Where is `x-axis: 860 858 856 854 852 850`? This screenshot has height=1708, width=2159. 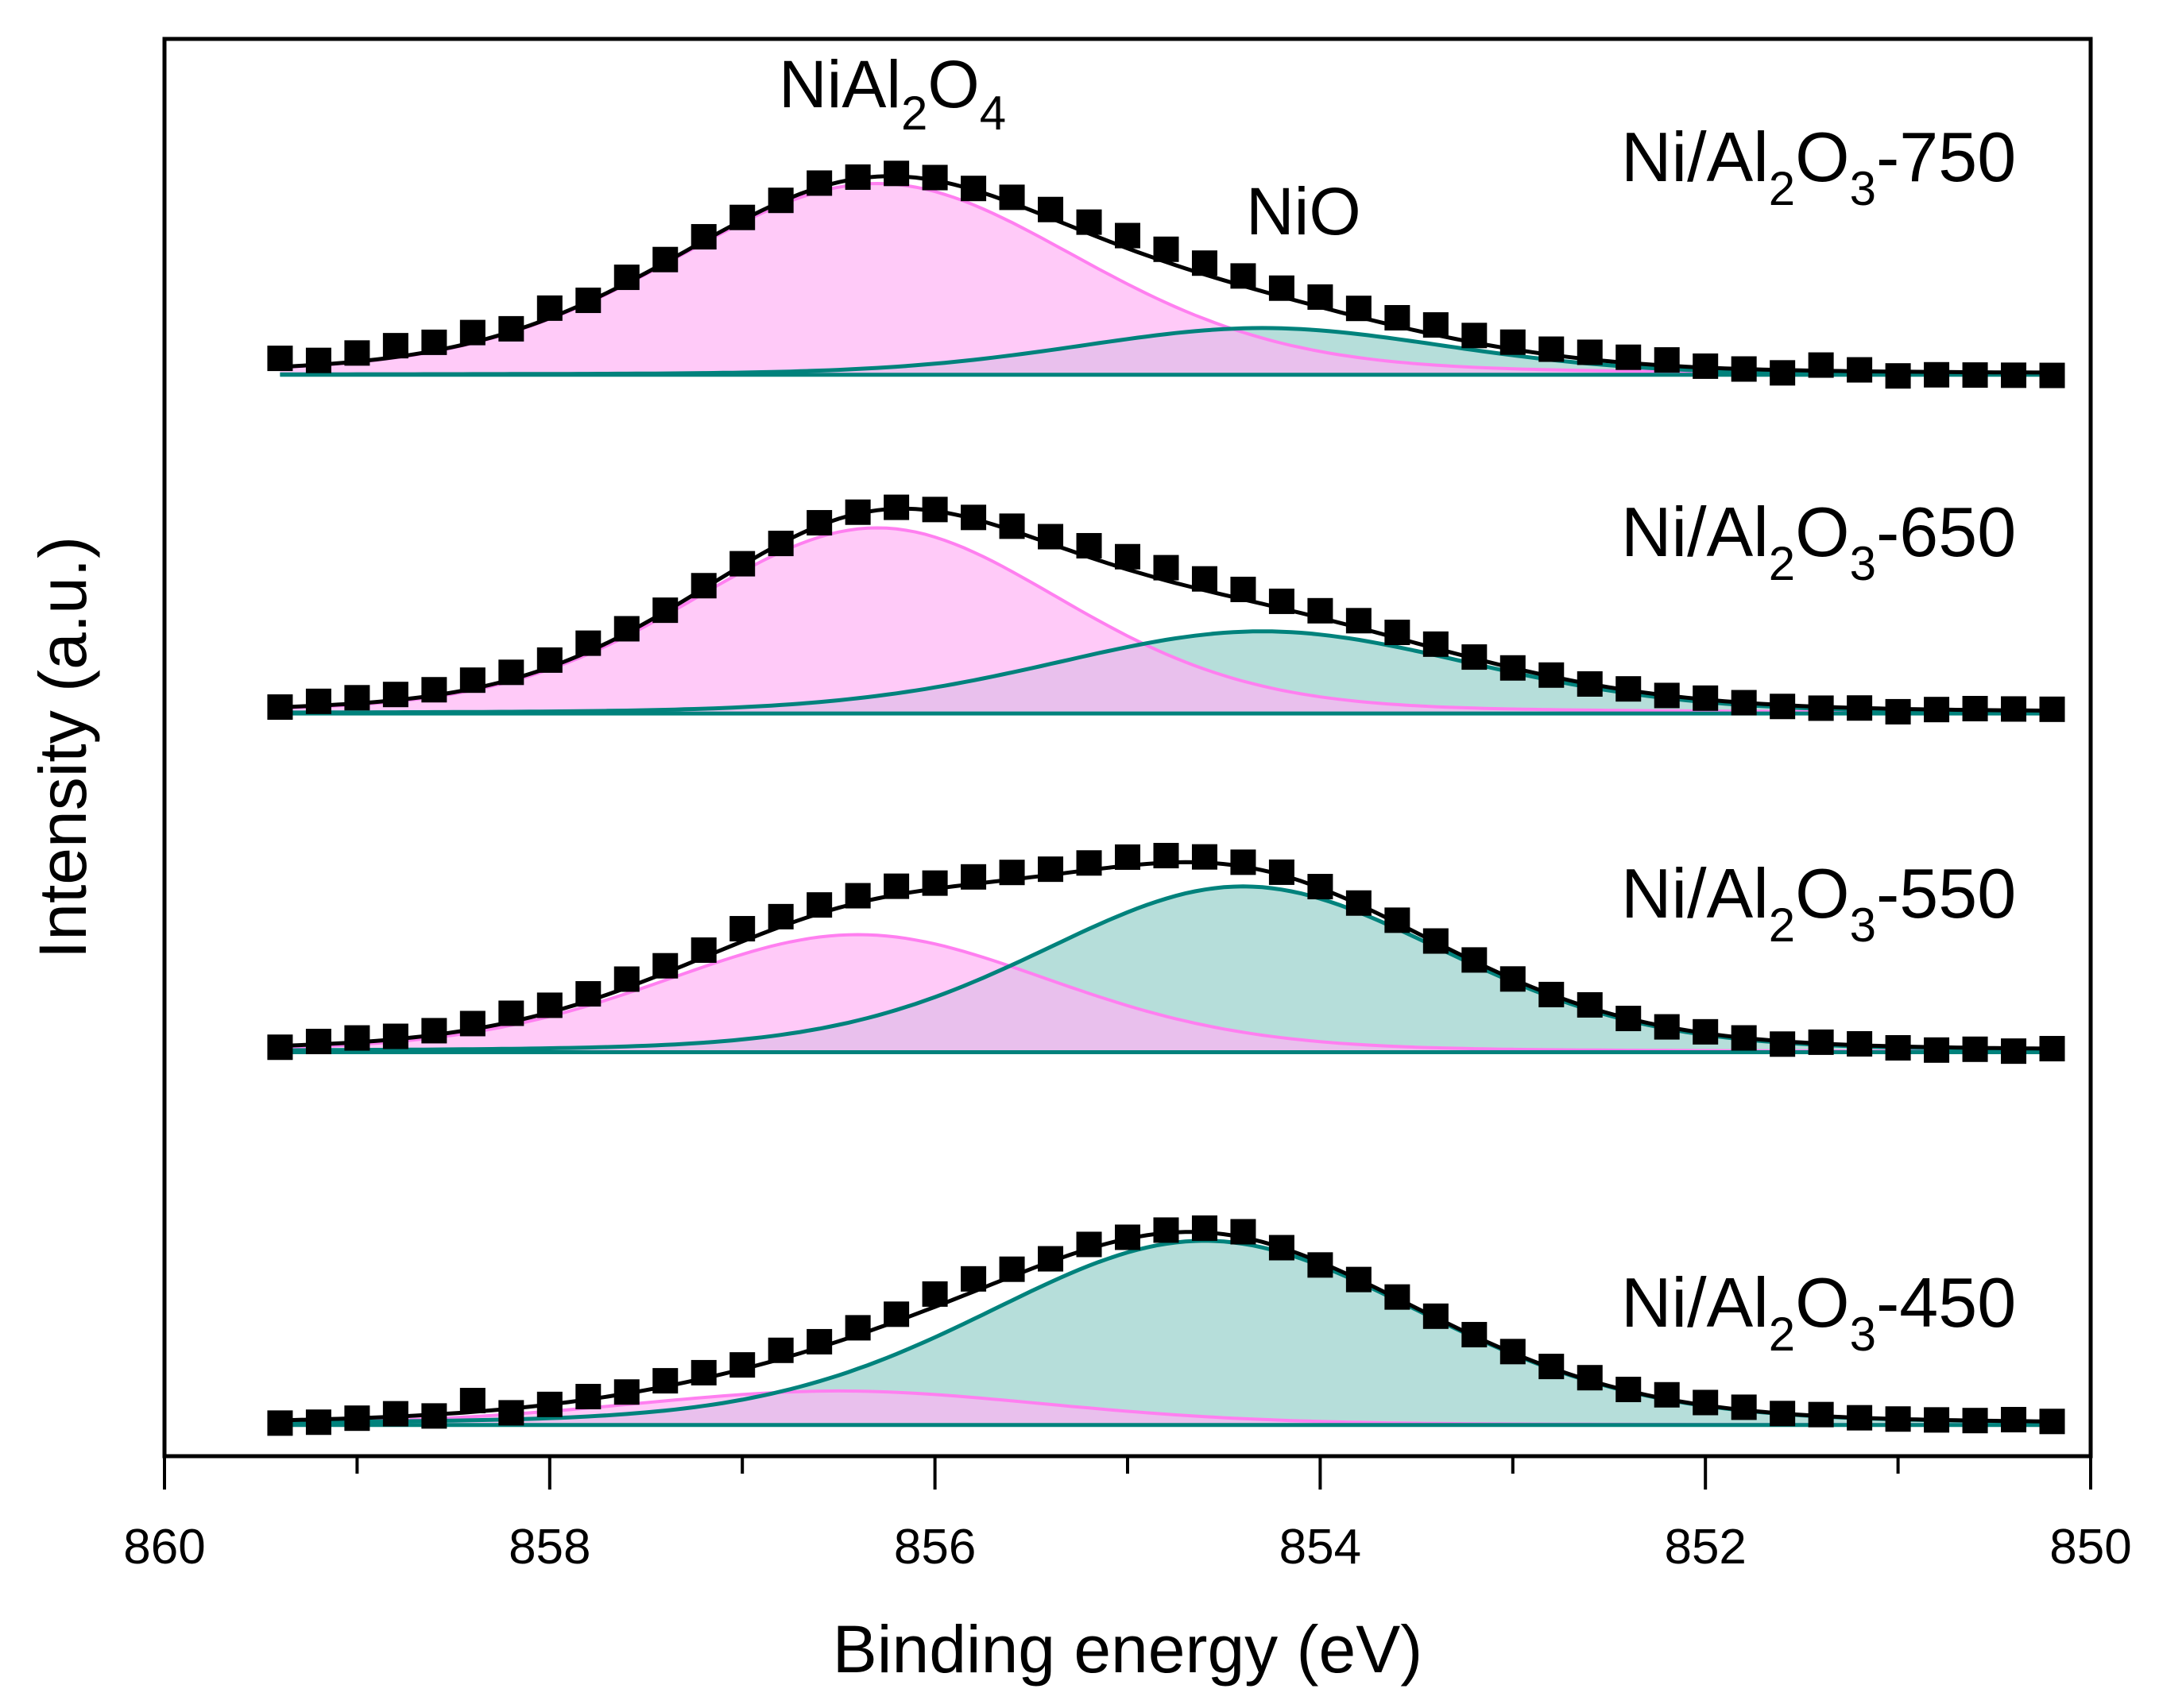
x-axis: 860 858 856 854 852 850 is located at coordinates (1127, 1515).